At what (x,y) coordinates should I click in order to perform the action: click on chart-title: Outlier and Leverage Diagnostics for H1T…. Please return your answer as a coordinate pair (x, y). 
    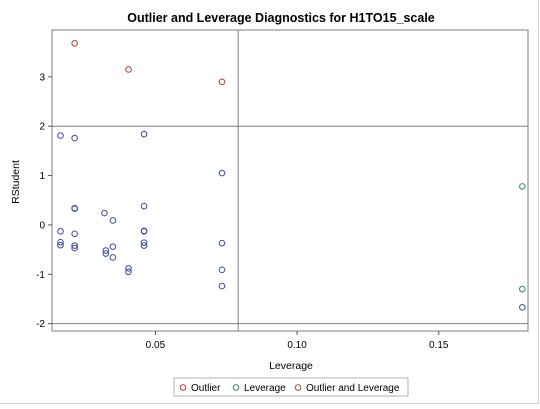
    Looking at the image, I should click on (281, 18).